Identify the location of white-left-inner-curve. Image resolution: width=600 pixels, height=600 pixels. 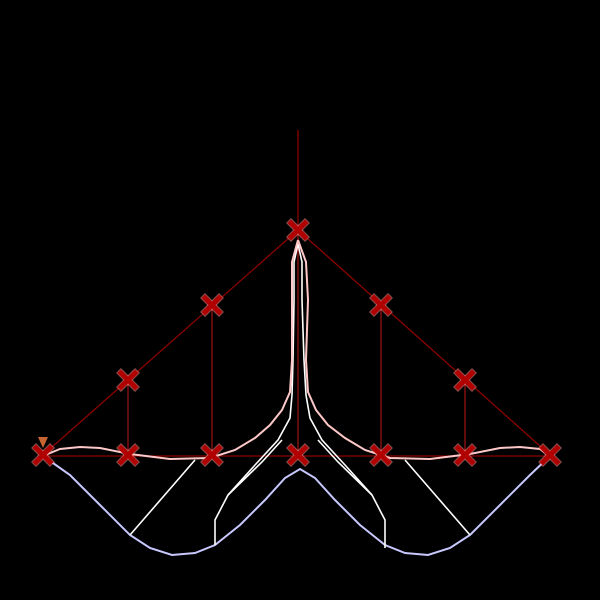
(256, 394).